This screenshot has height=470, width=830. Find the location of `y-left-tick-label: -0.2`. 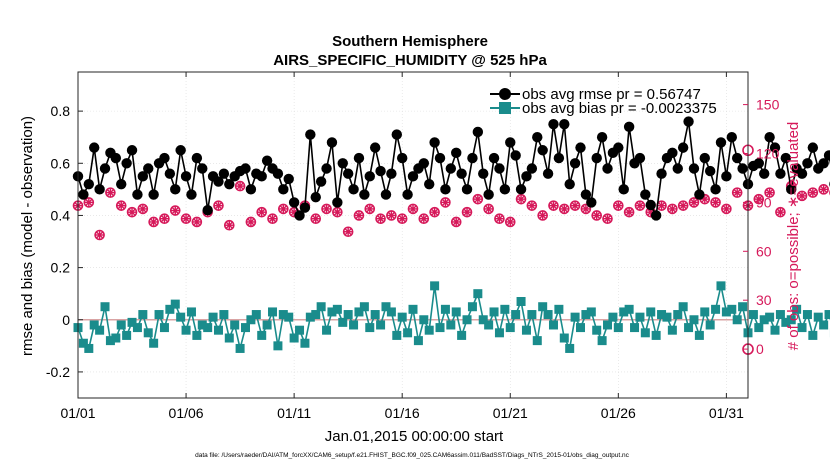

y-left-tick-label: -0.2 is located at coordinates (58, 372).